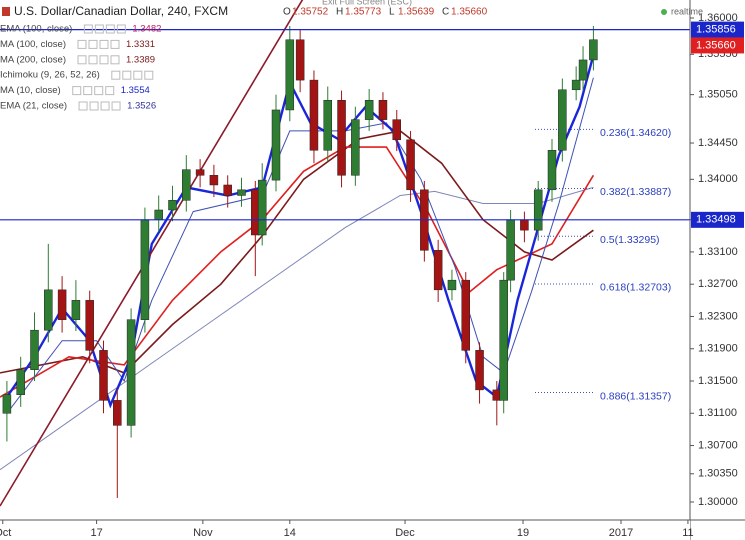 Image resolution: width=745 pixels, height=540 pixels. What do you see at coordinates (718, 502) in the screenshot?
I see `y-tick-label: 1.30000` at bounding box center [718, 502].